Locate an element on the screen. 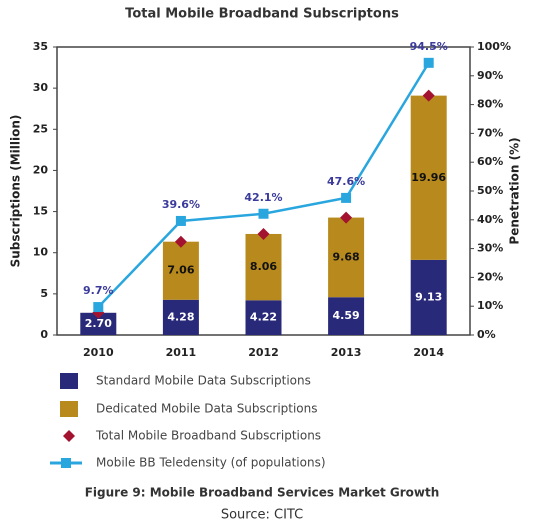 The width and height of the screenshot is (544, 529). y2-tick-label: 80% is located at coordinates (490, 104).